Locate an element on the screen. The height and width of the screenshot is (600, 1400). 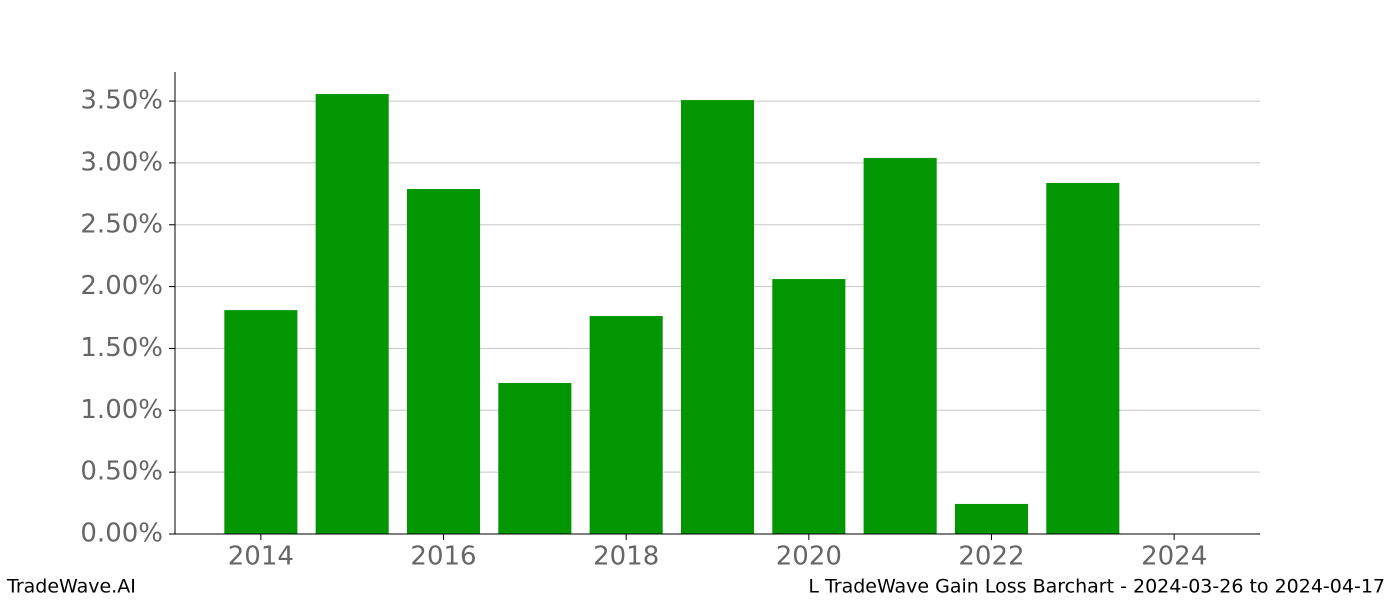
y-tick-label: 2.00% is located at coordinates (121, 286).